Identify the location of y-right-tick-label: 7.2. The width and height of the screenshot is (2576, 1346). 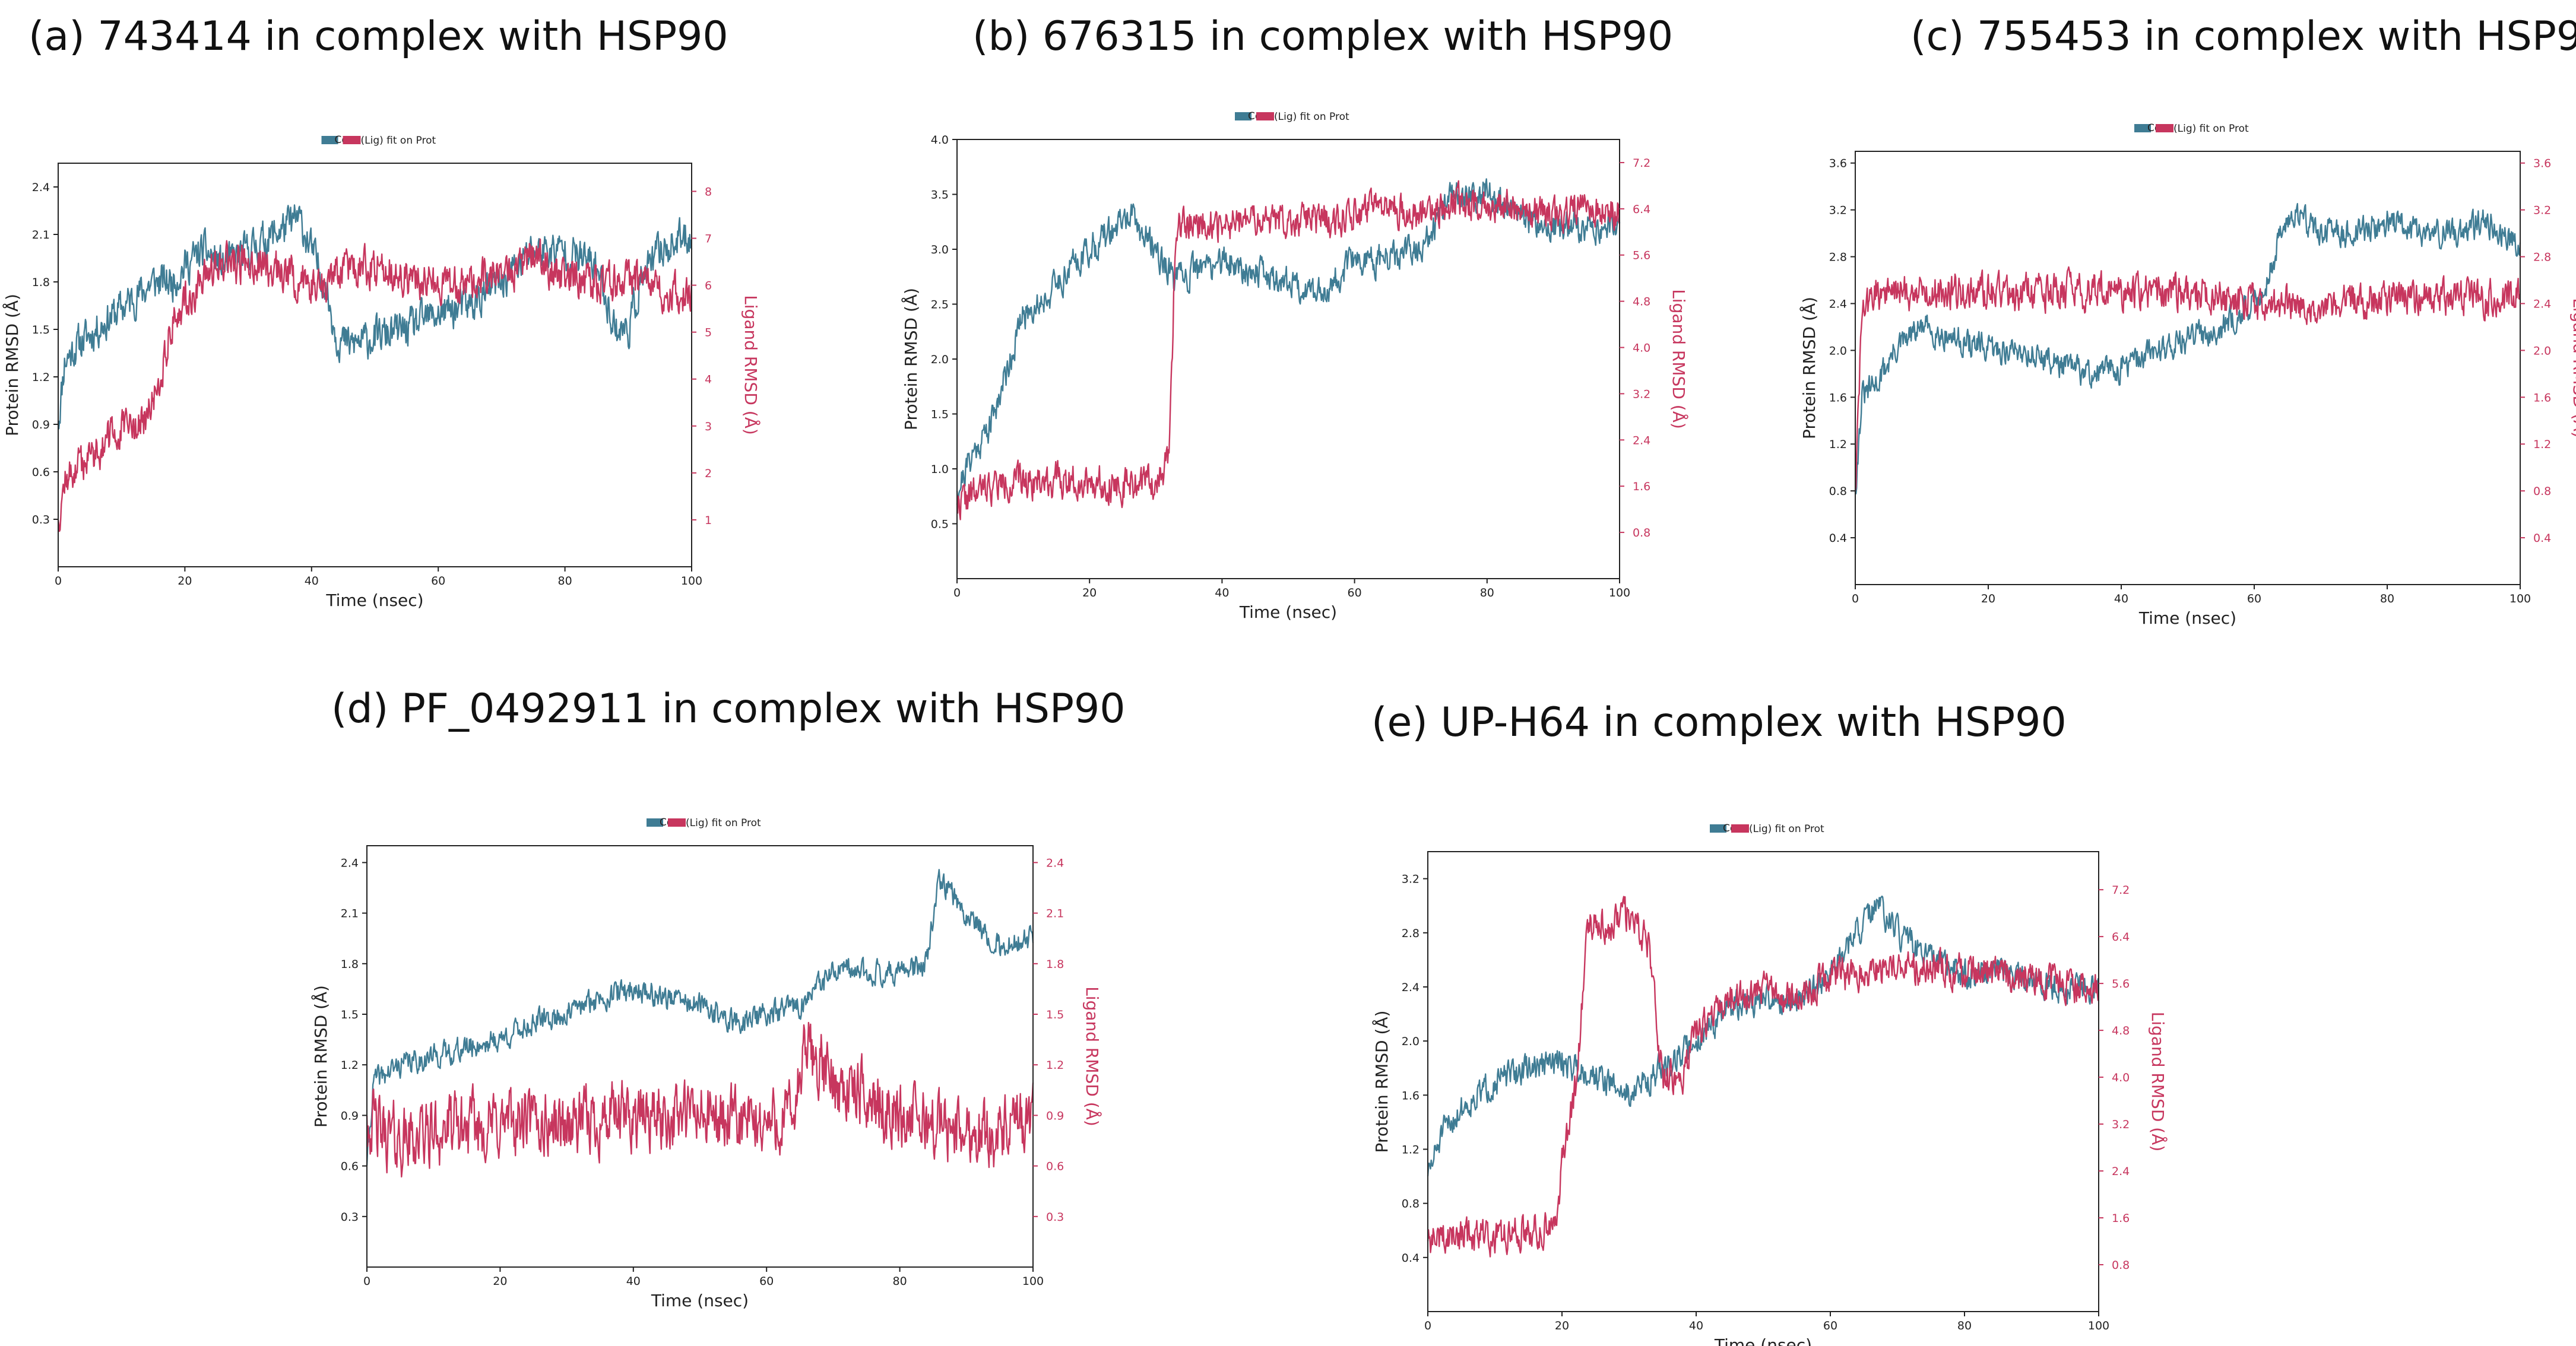
(2121, 890).